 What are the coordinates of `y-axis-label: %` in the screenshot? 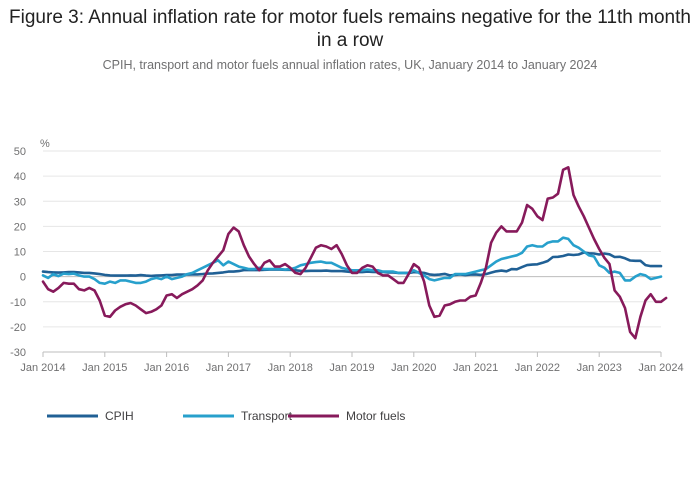 It's located at (45, 144).